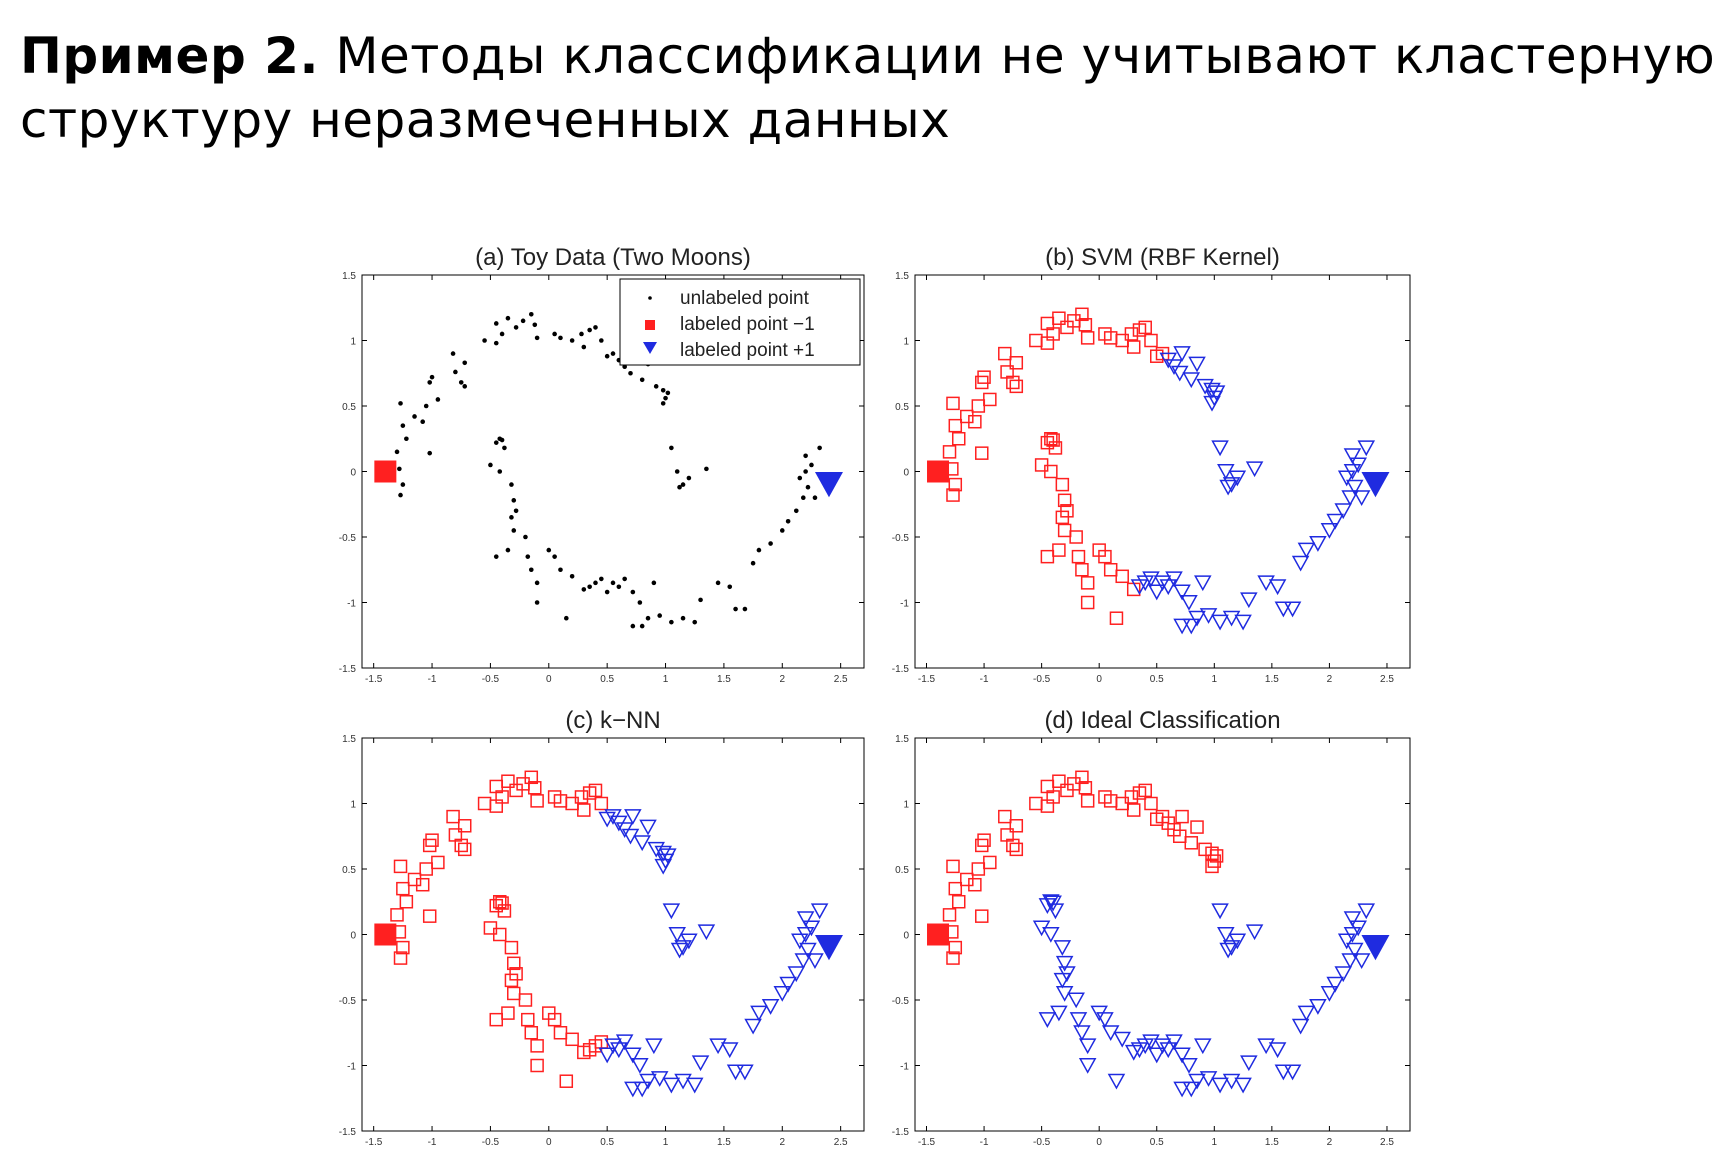 The width and height of the screenshot is (1728, 1162). I want to click on y-tick-label: -1, so click(904, 604).